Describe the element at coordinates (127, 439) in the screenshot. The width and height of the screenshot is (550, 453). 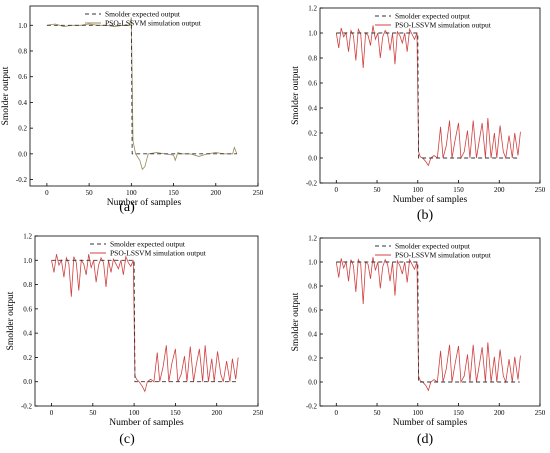
I see `panel-caption: (c)` at that location.